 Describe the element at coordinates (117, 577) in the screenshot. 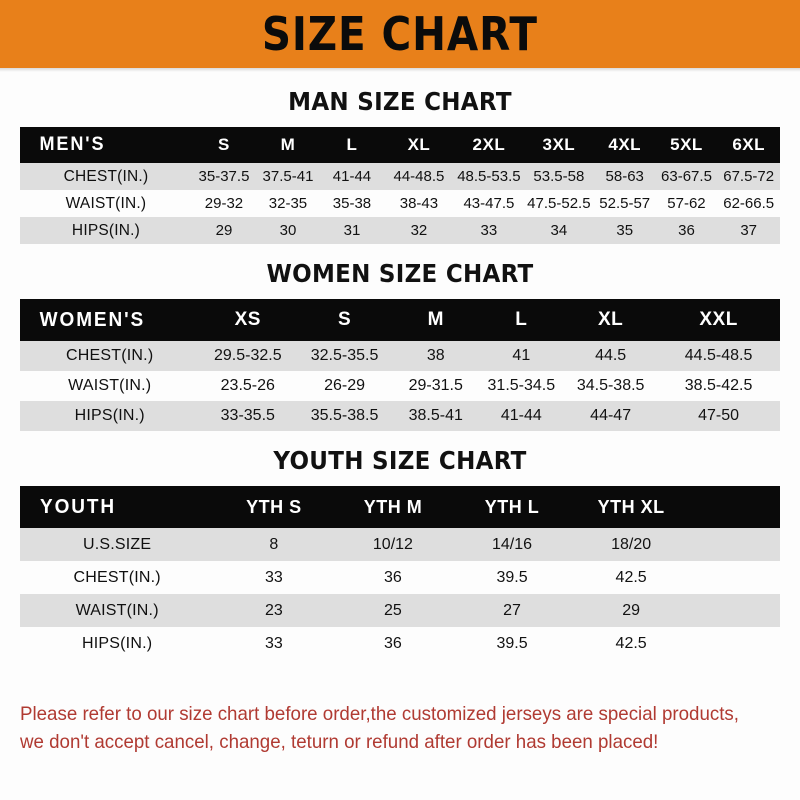

I see `youth-row-label-chest: CHEST(IN.)` at that location.